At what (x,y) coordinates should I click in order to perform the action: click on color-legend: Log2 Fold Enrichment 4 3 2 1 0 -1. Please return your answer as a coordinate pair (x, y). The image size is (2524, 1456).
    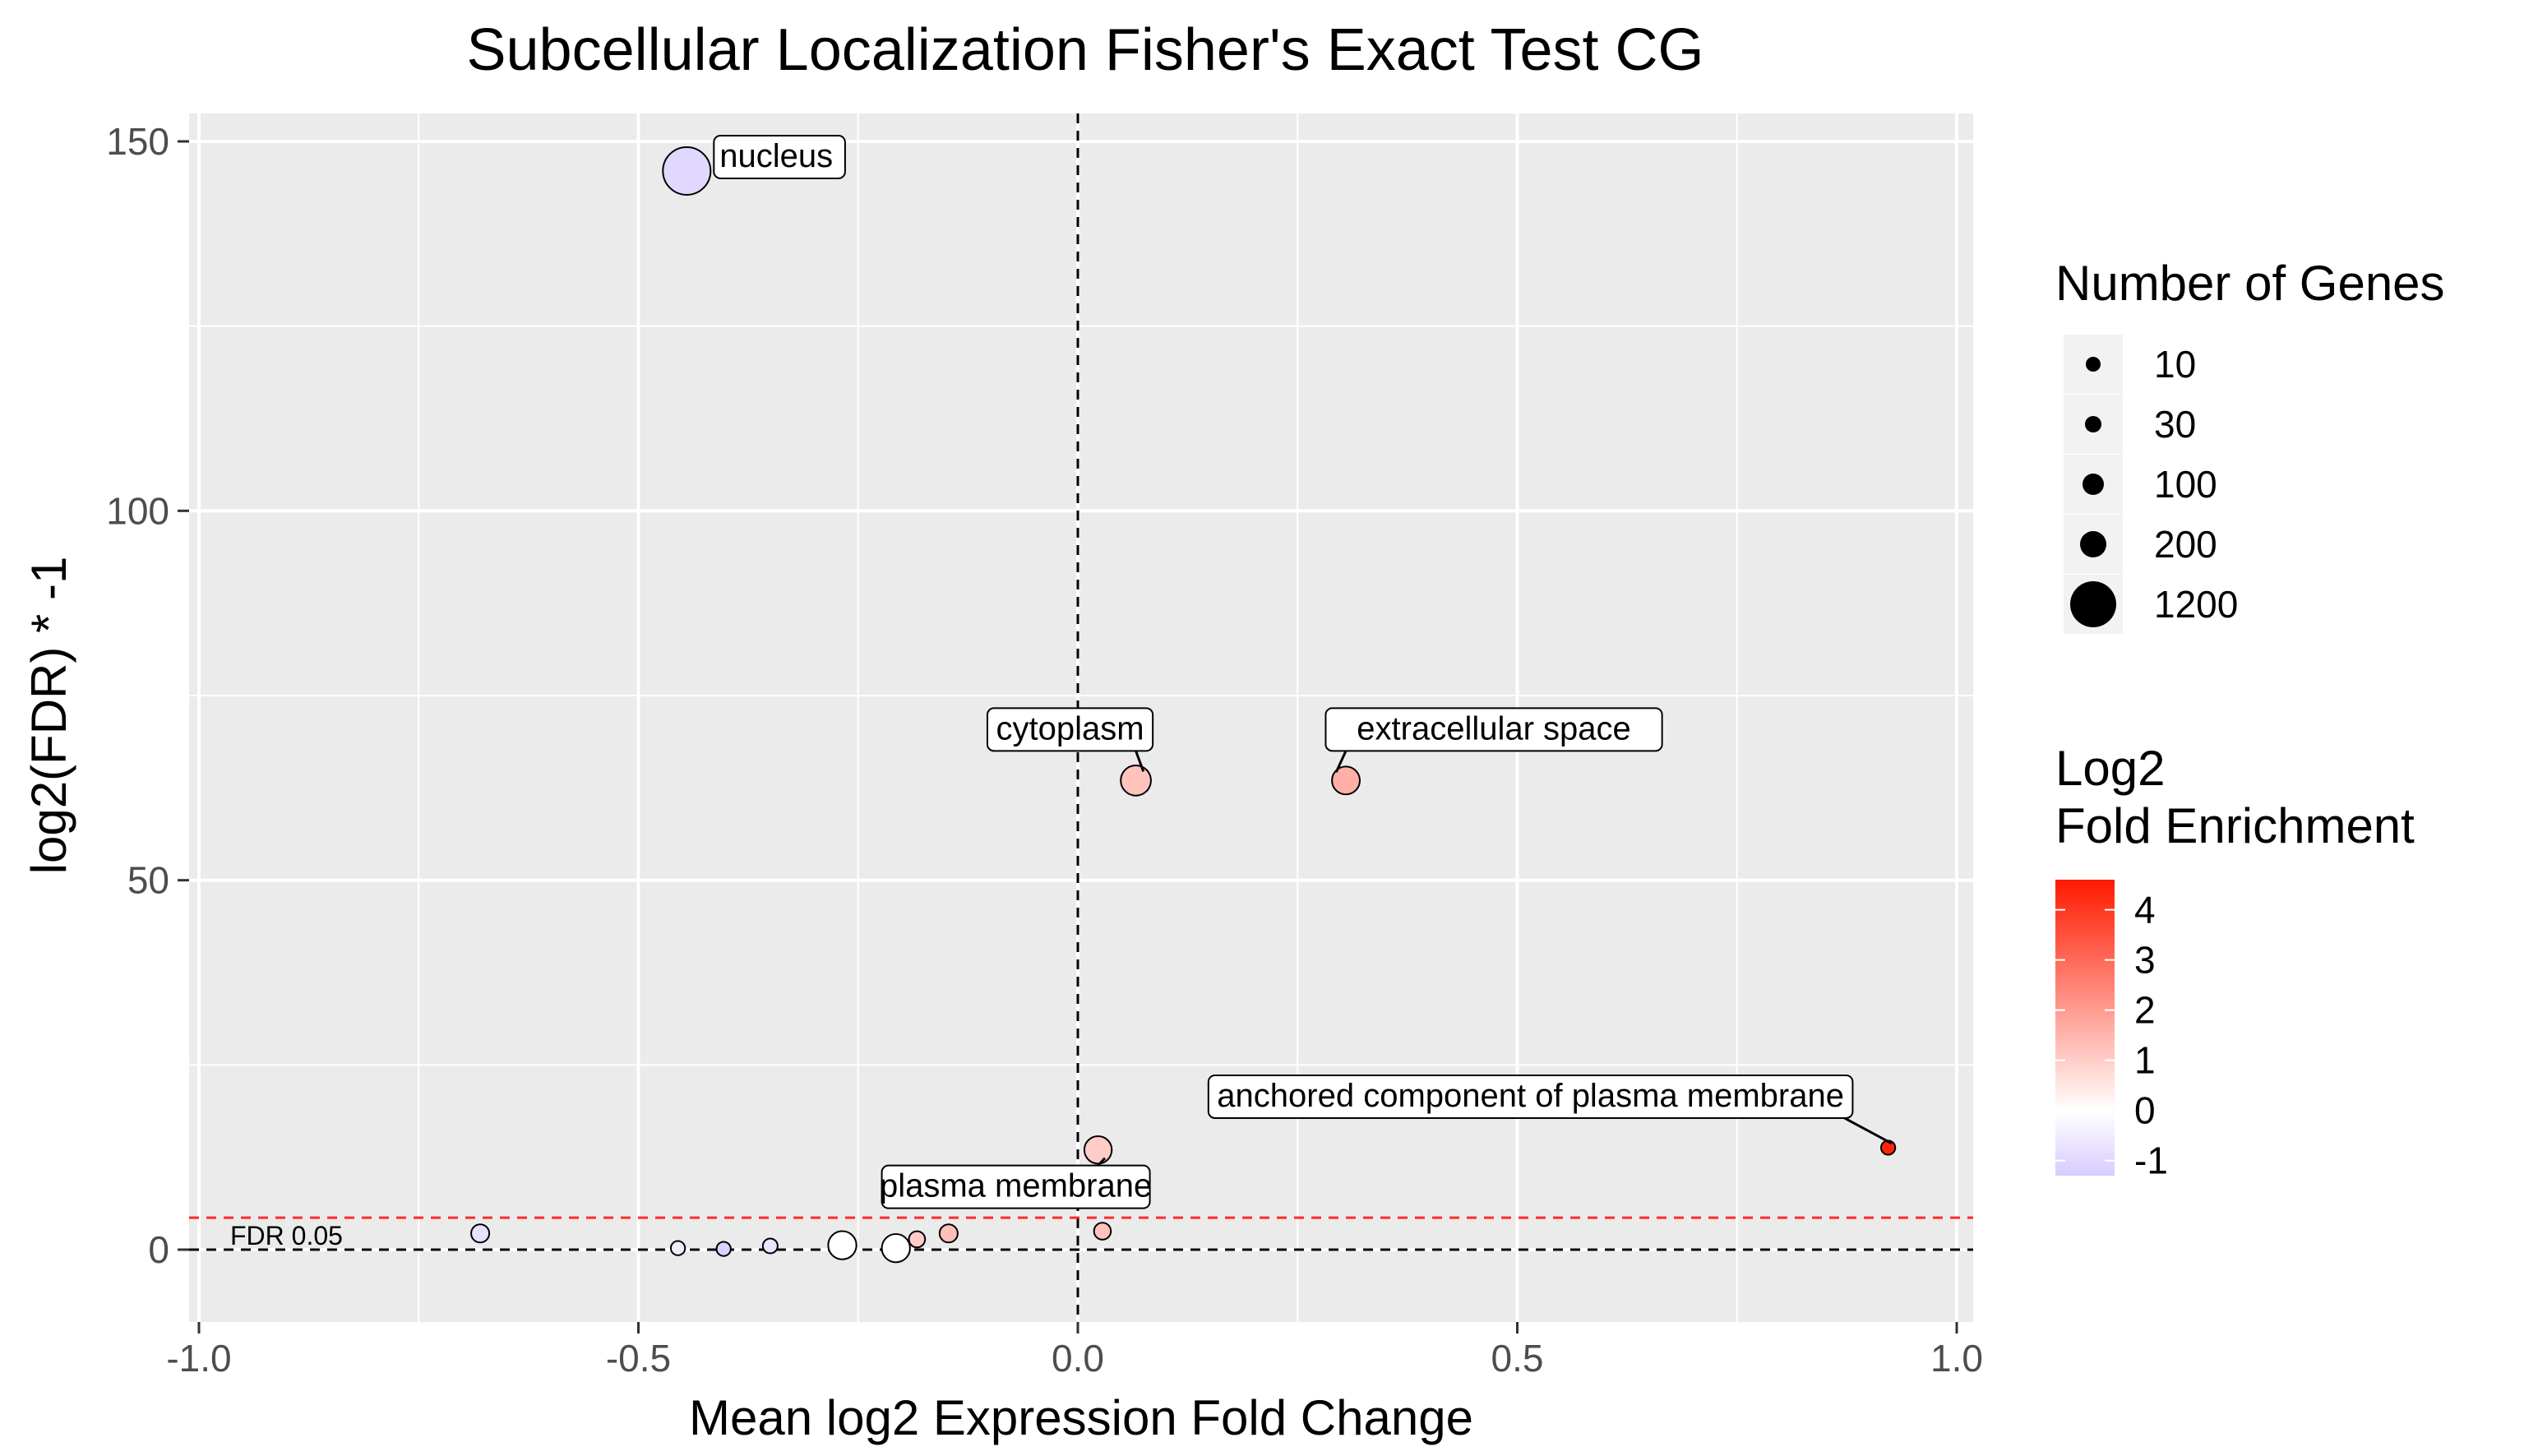
    Looking at the image, I should click on (2235, 961).